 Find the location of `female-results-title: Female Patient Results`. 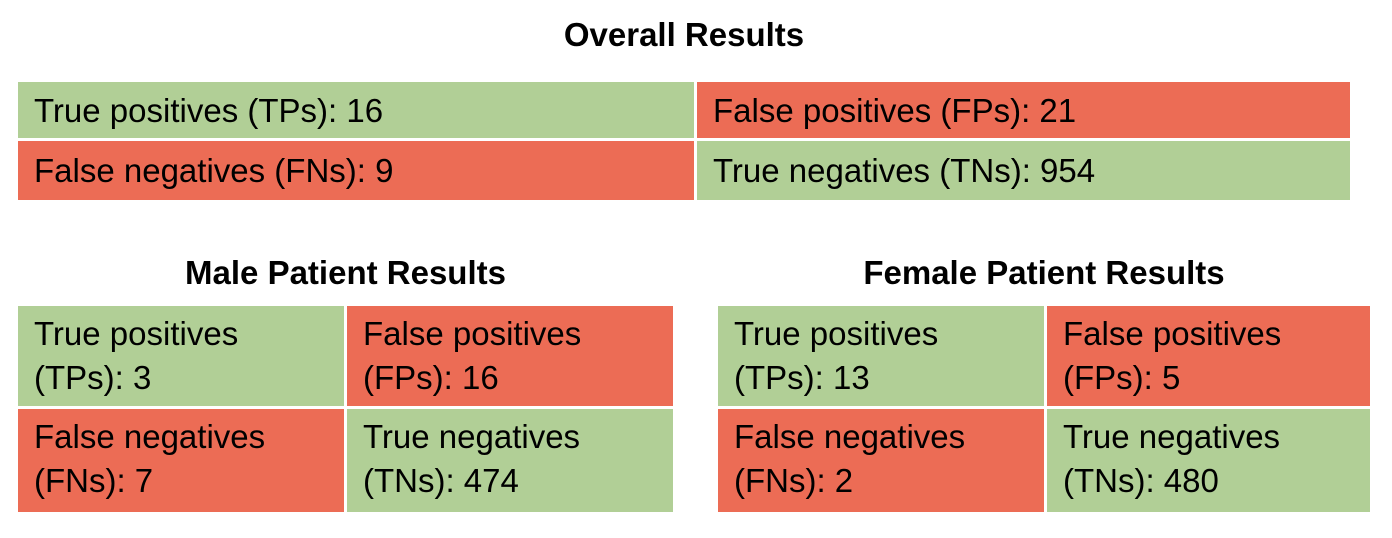

female-results-title: Female Patient Results is located at coordinates (1044, 272).